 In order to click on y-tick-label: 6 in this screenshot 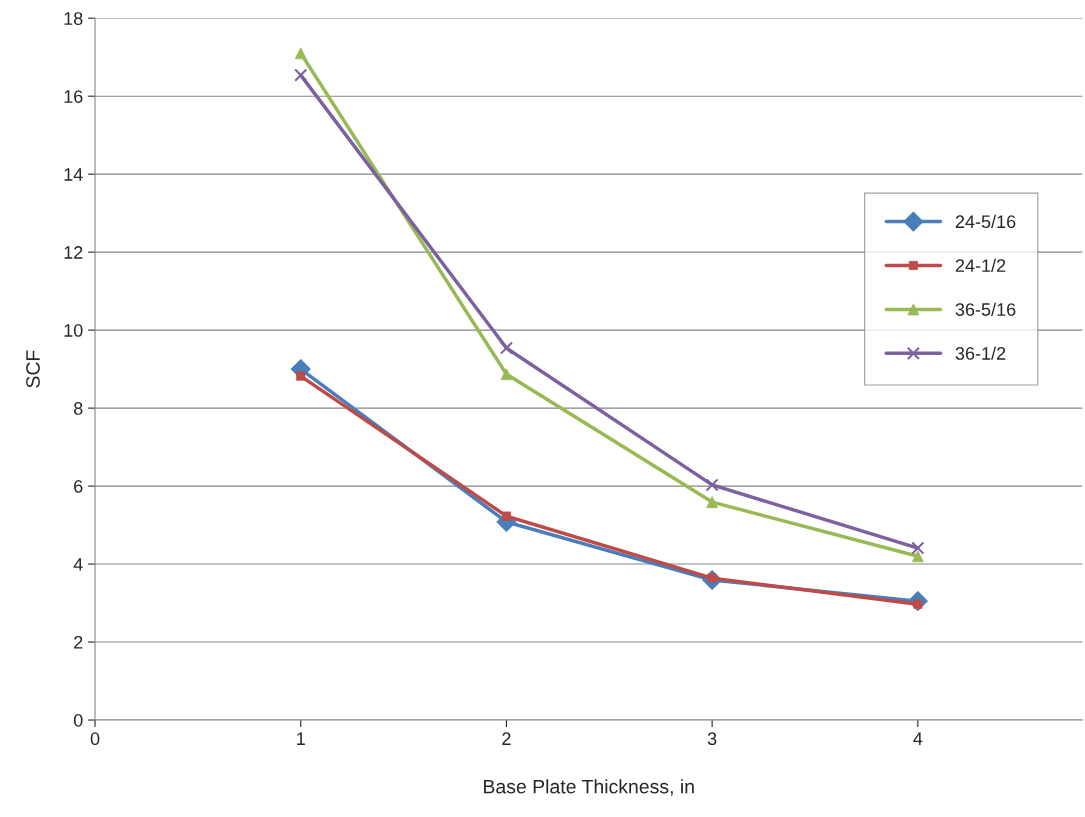, I will do `click(78, 486)`.